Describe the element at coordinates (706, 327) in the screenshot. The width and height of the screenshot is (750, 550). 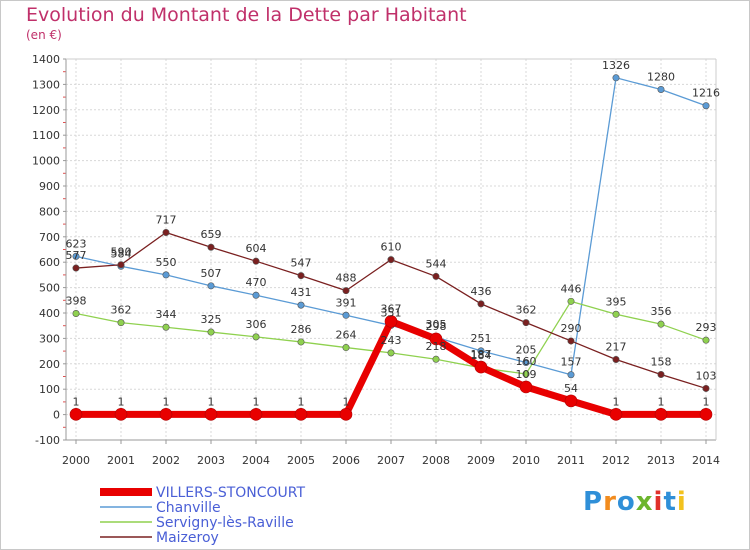
I see `data-label: 293` at that location.